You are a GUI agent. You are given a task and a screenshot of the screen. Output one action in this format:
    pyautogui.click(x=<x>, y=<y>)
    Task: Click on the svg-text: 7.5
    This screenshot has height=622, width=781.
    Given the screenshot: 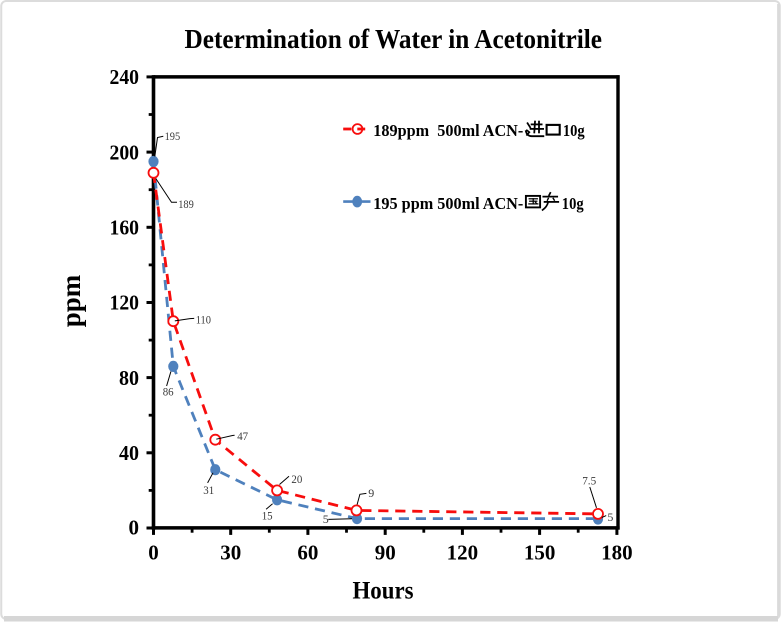 What is the action you would take?
    pyautogui.click(x=589, y=481)
    